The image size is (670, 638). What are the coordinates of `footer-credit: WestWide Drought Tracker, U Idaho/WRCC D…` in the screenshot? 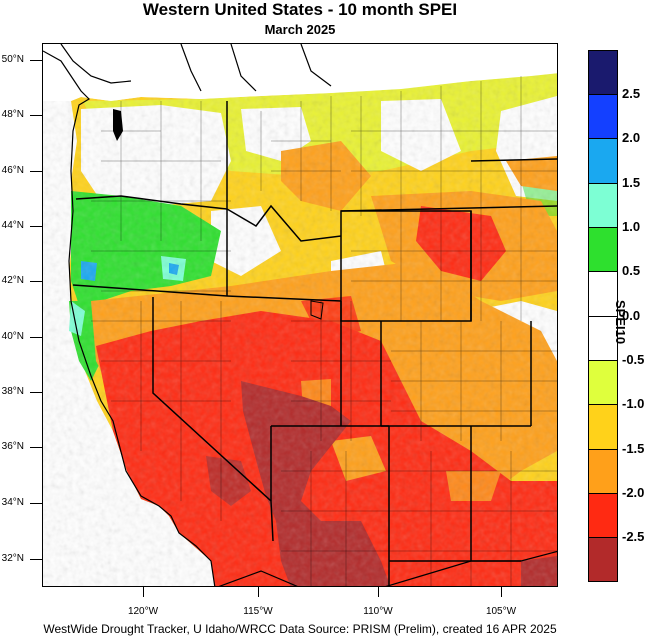 It's located at (300, 629).